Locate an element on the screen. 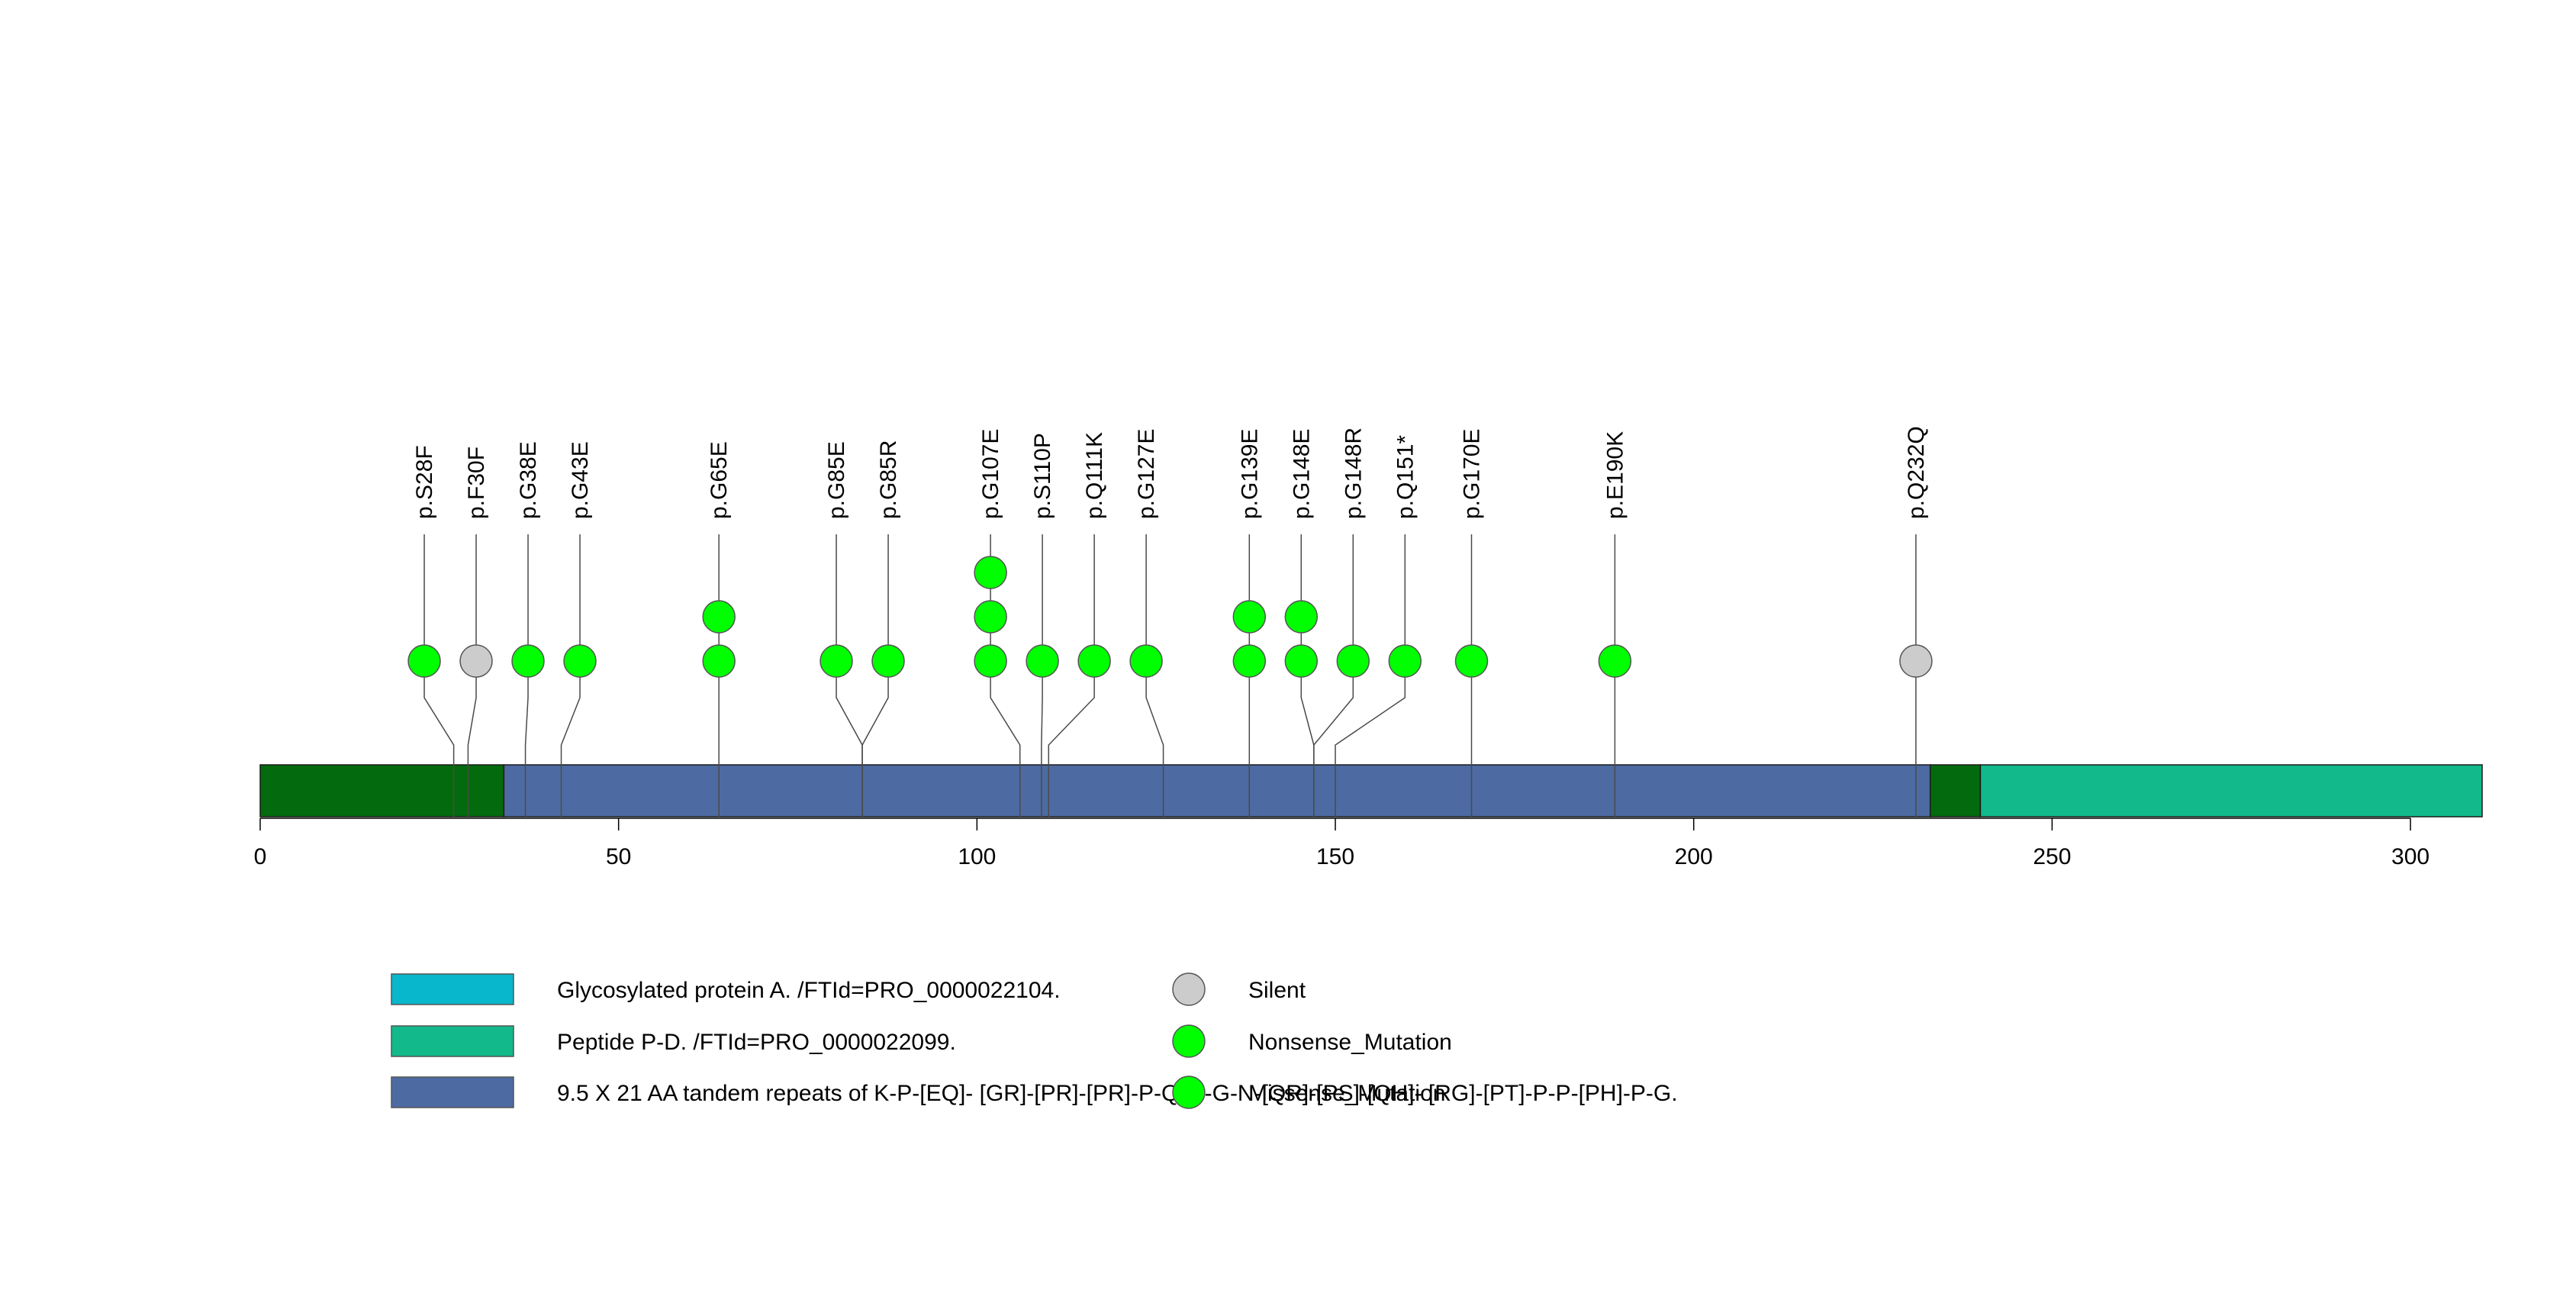 The image size is (2576, 1290). mutation-label-0: p.S28F is located at coordinates (424, 482).